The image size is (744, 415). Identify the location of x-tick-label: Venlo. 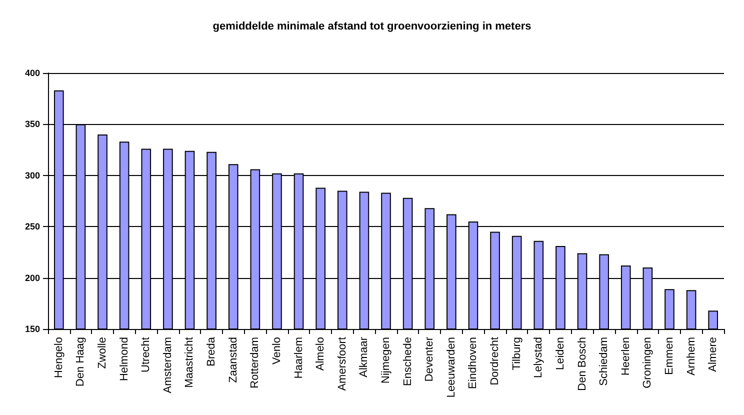
(276, 351).